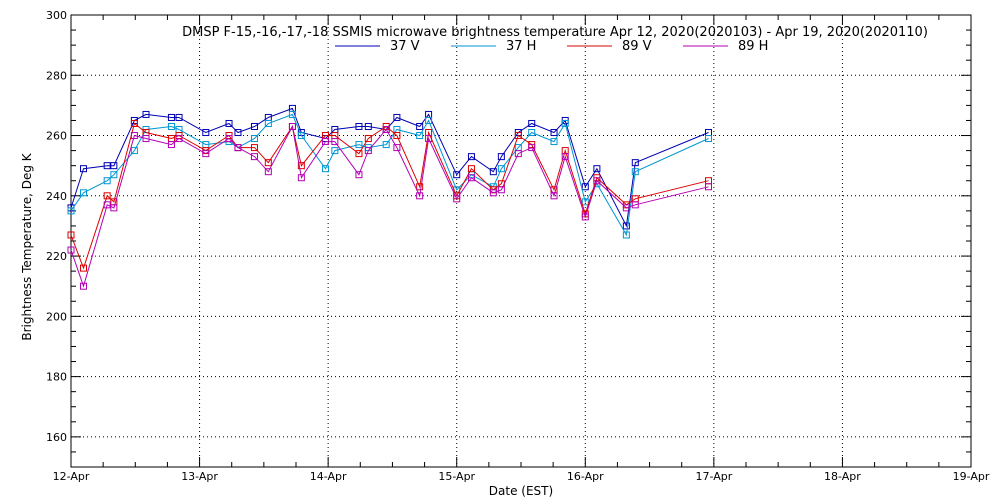  I want to click on legend-item: 89 V, so click(609, 46).